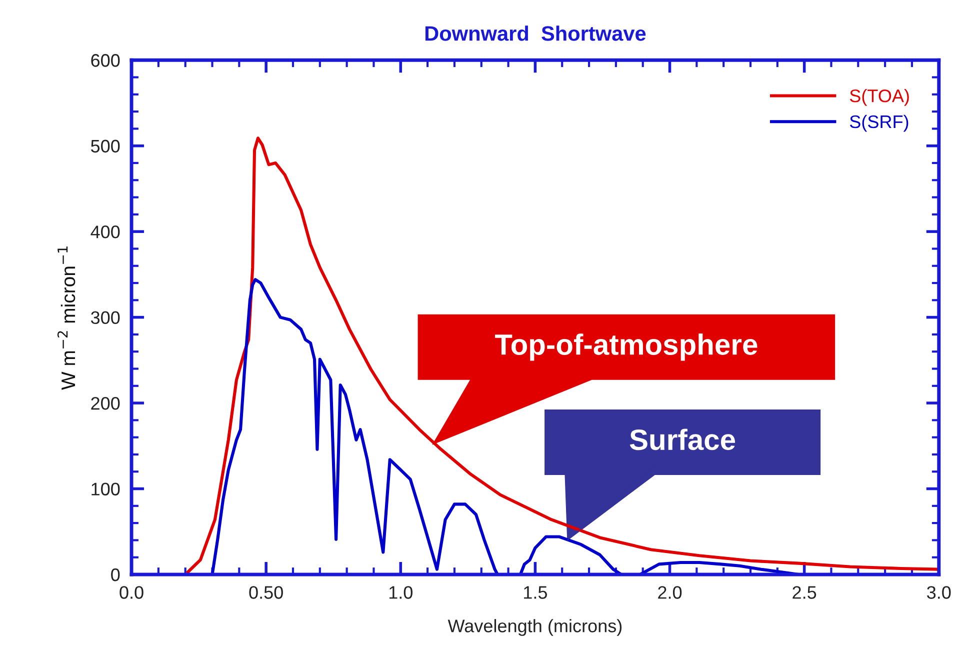 Image resolution: width=960 pixels, height=668 pixels. What do you see at coordinates (105, 317) in the screenshot?
I see `y-tick-label: 300` at bounding box center [105, 317].